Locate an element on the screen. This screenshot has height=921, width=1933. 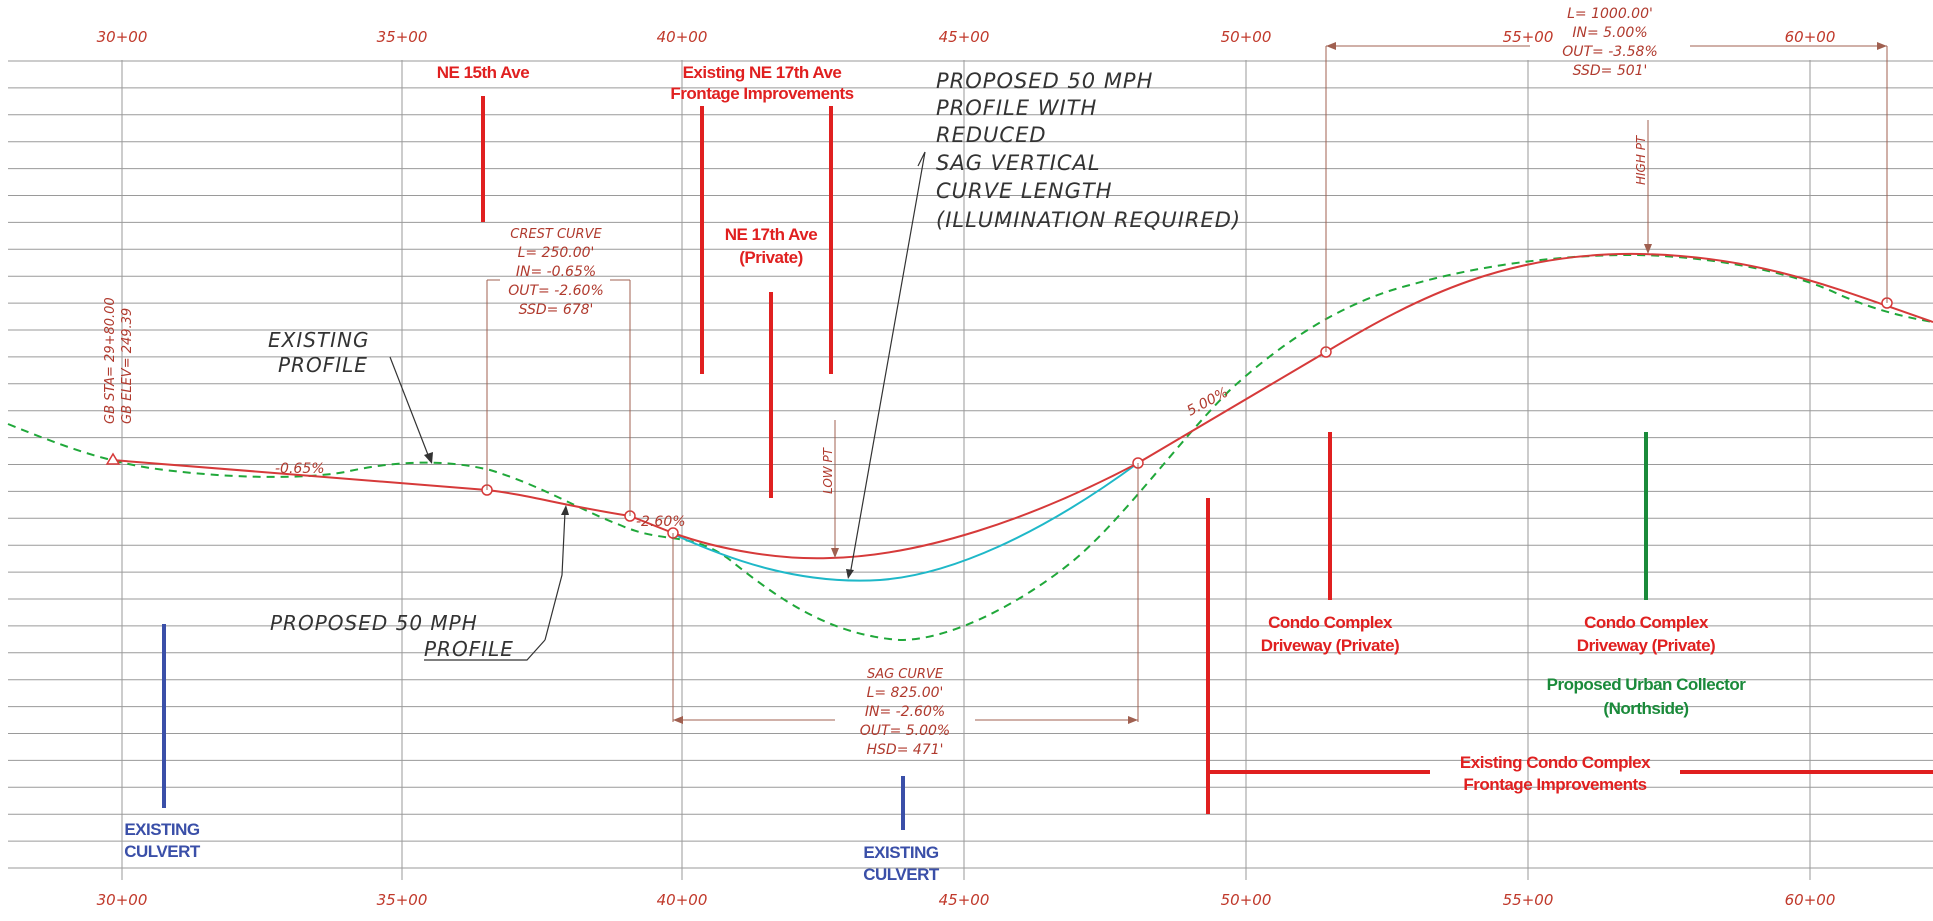
station-label-top: 30+00 is located at coordinates (122, 37).